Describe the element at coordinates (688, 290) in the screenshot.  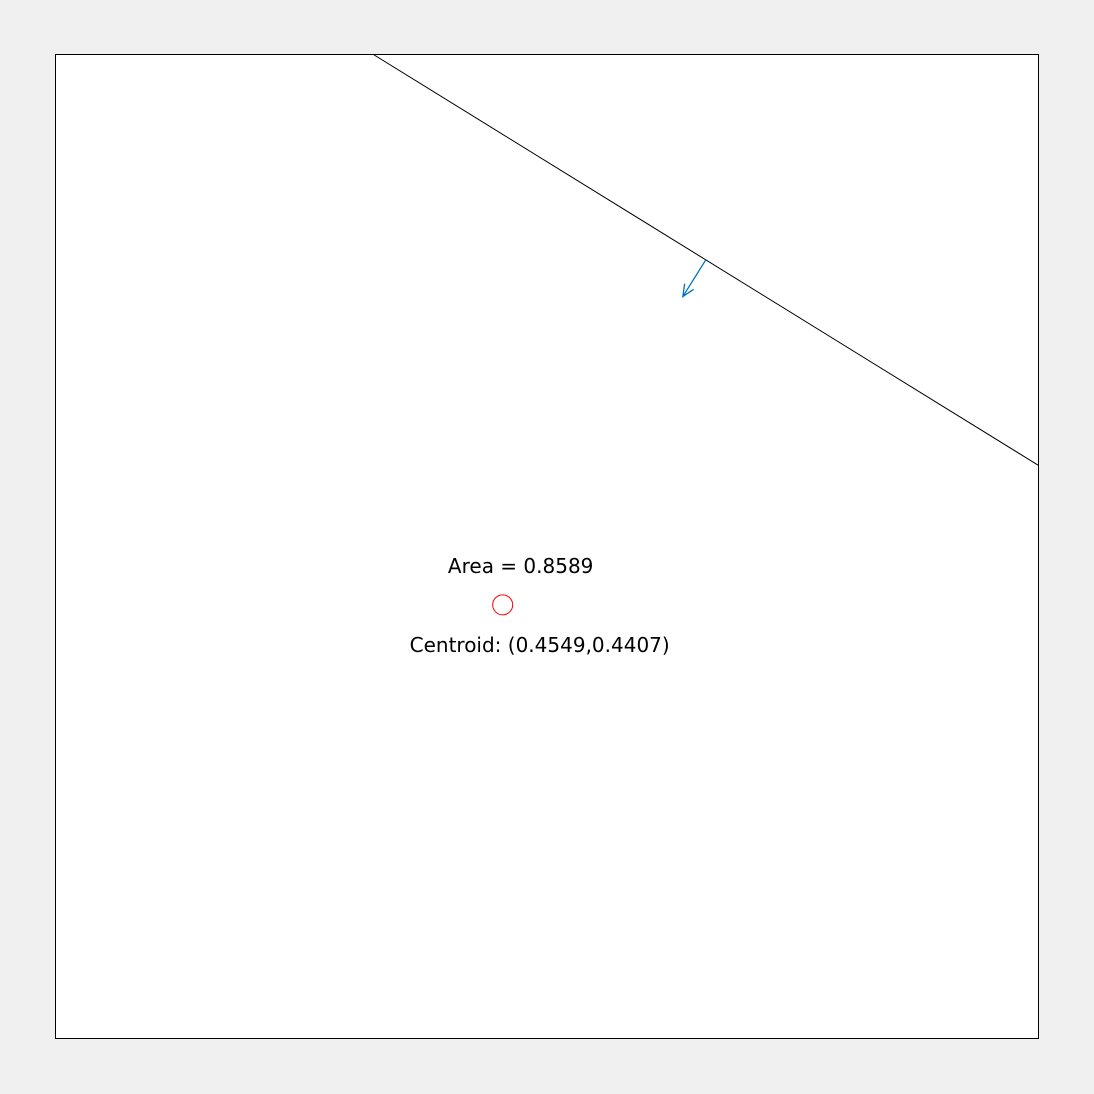
I see `normal-arrow-head` at that location.